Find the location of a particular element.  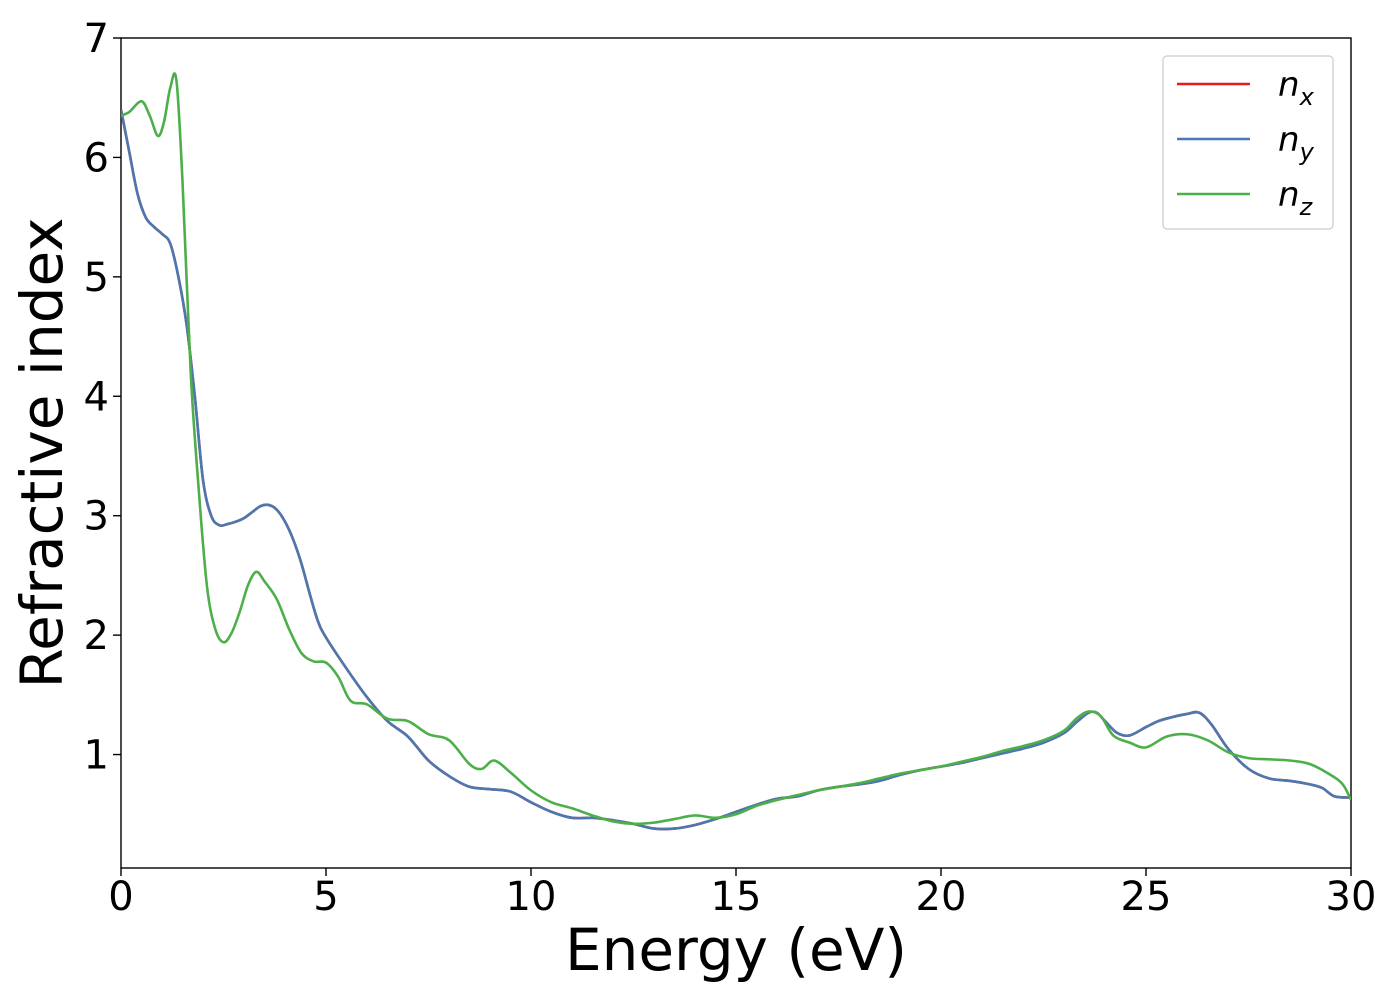

x-tick-label: 20 is located at coordinates (941, 897).